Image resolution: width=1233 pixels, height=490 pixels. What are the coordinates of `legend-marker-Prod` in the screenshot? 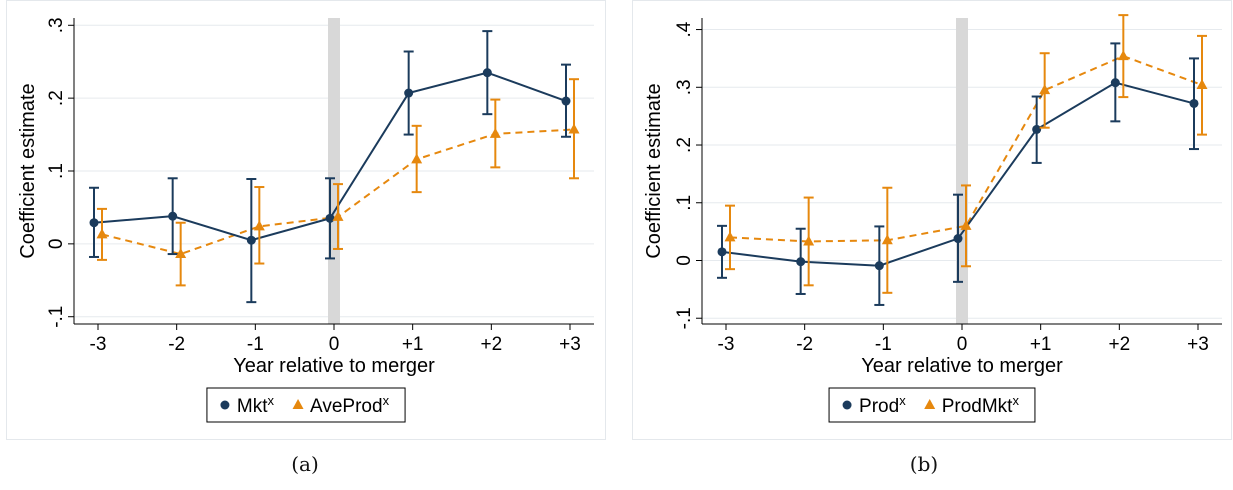 It's located at (847, 405).